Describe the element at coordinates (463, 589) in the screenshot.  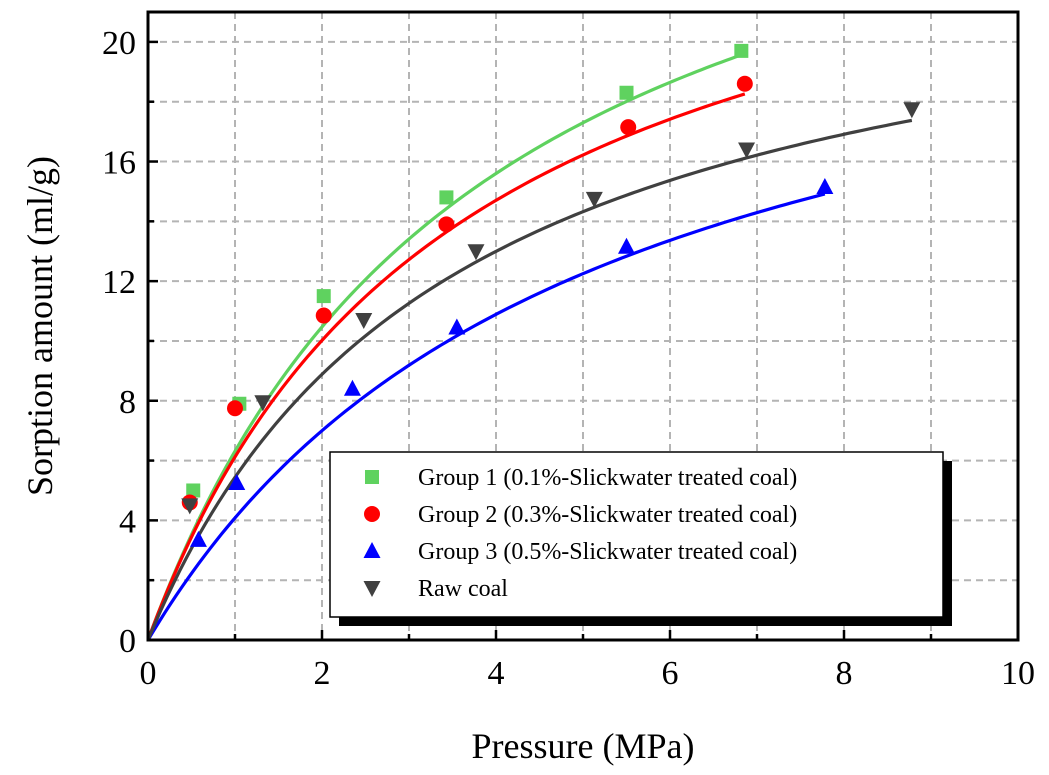
I see `legend-entry-label: Raw coal` at that location.